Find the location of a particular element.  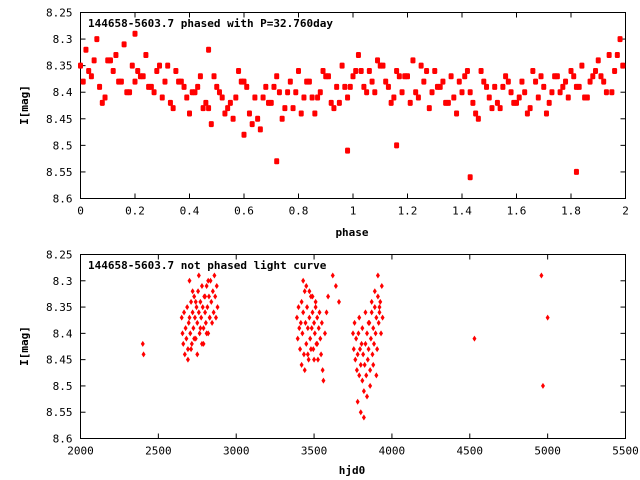

phased-plot-xtick-label: 1.8 is located at coordinates (571, 211).